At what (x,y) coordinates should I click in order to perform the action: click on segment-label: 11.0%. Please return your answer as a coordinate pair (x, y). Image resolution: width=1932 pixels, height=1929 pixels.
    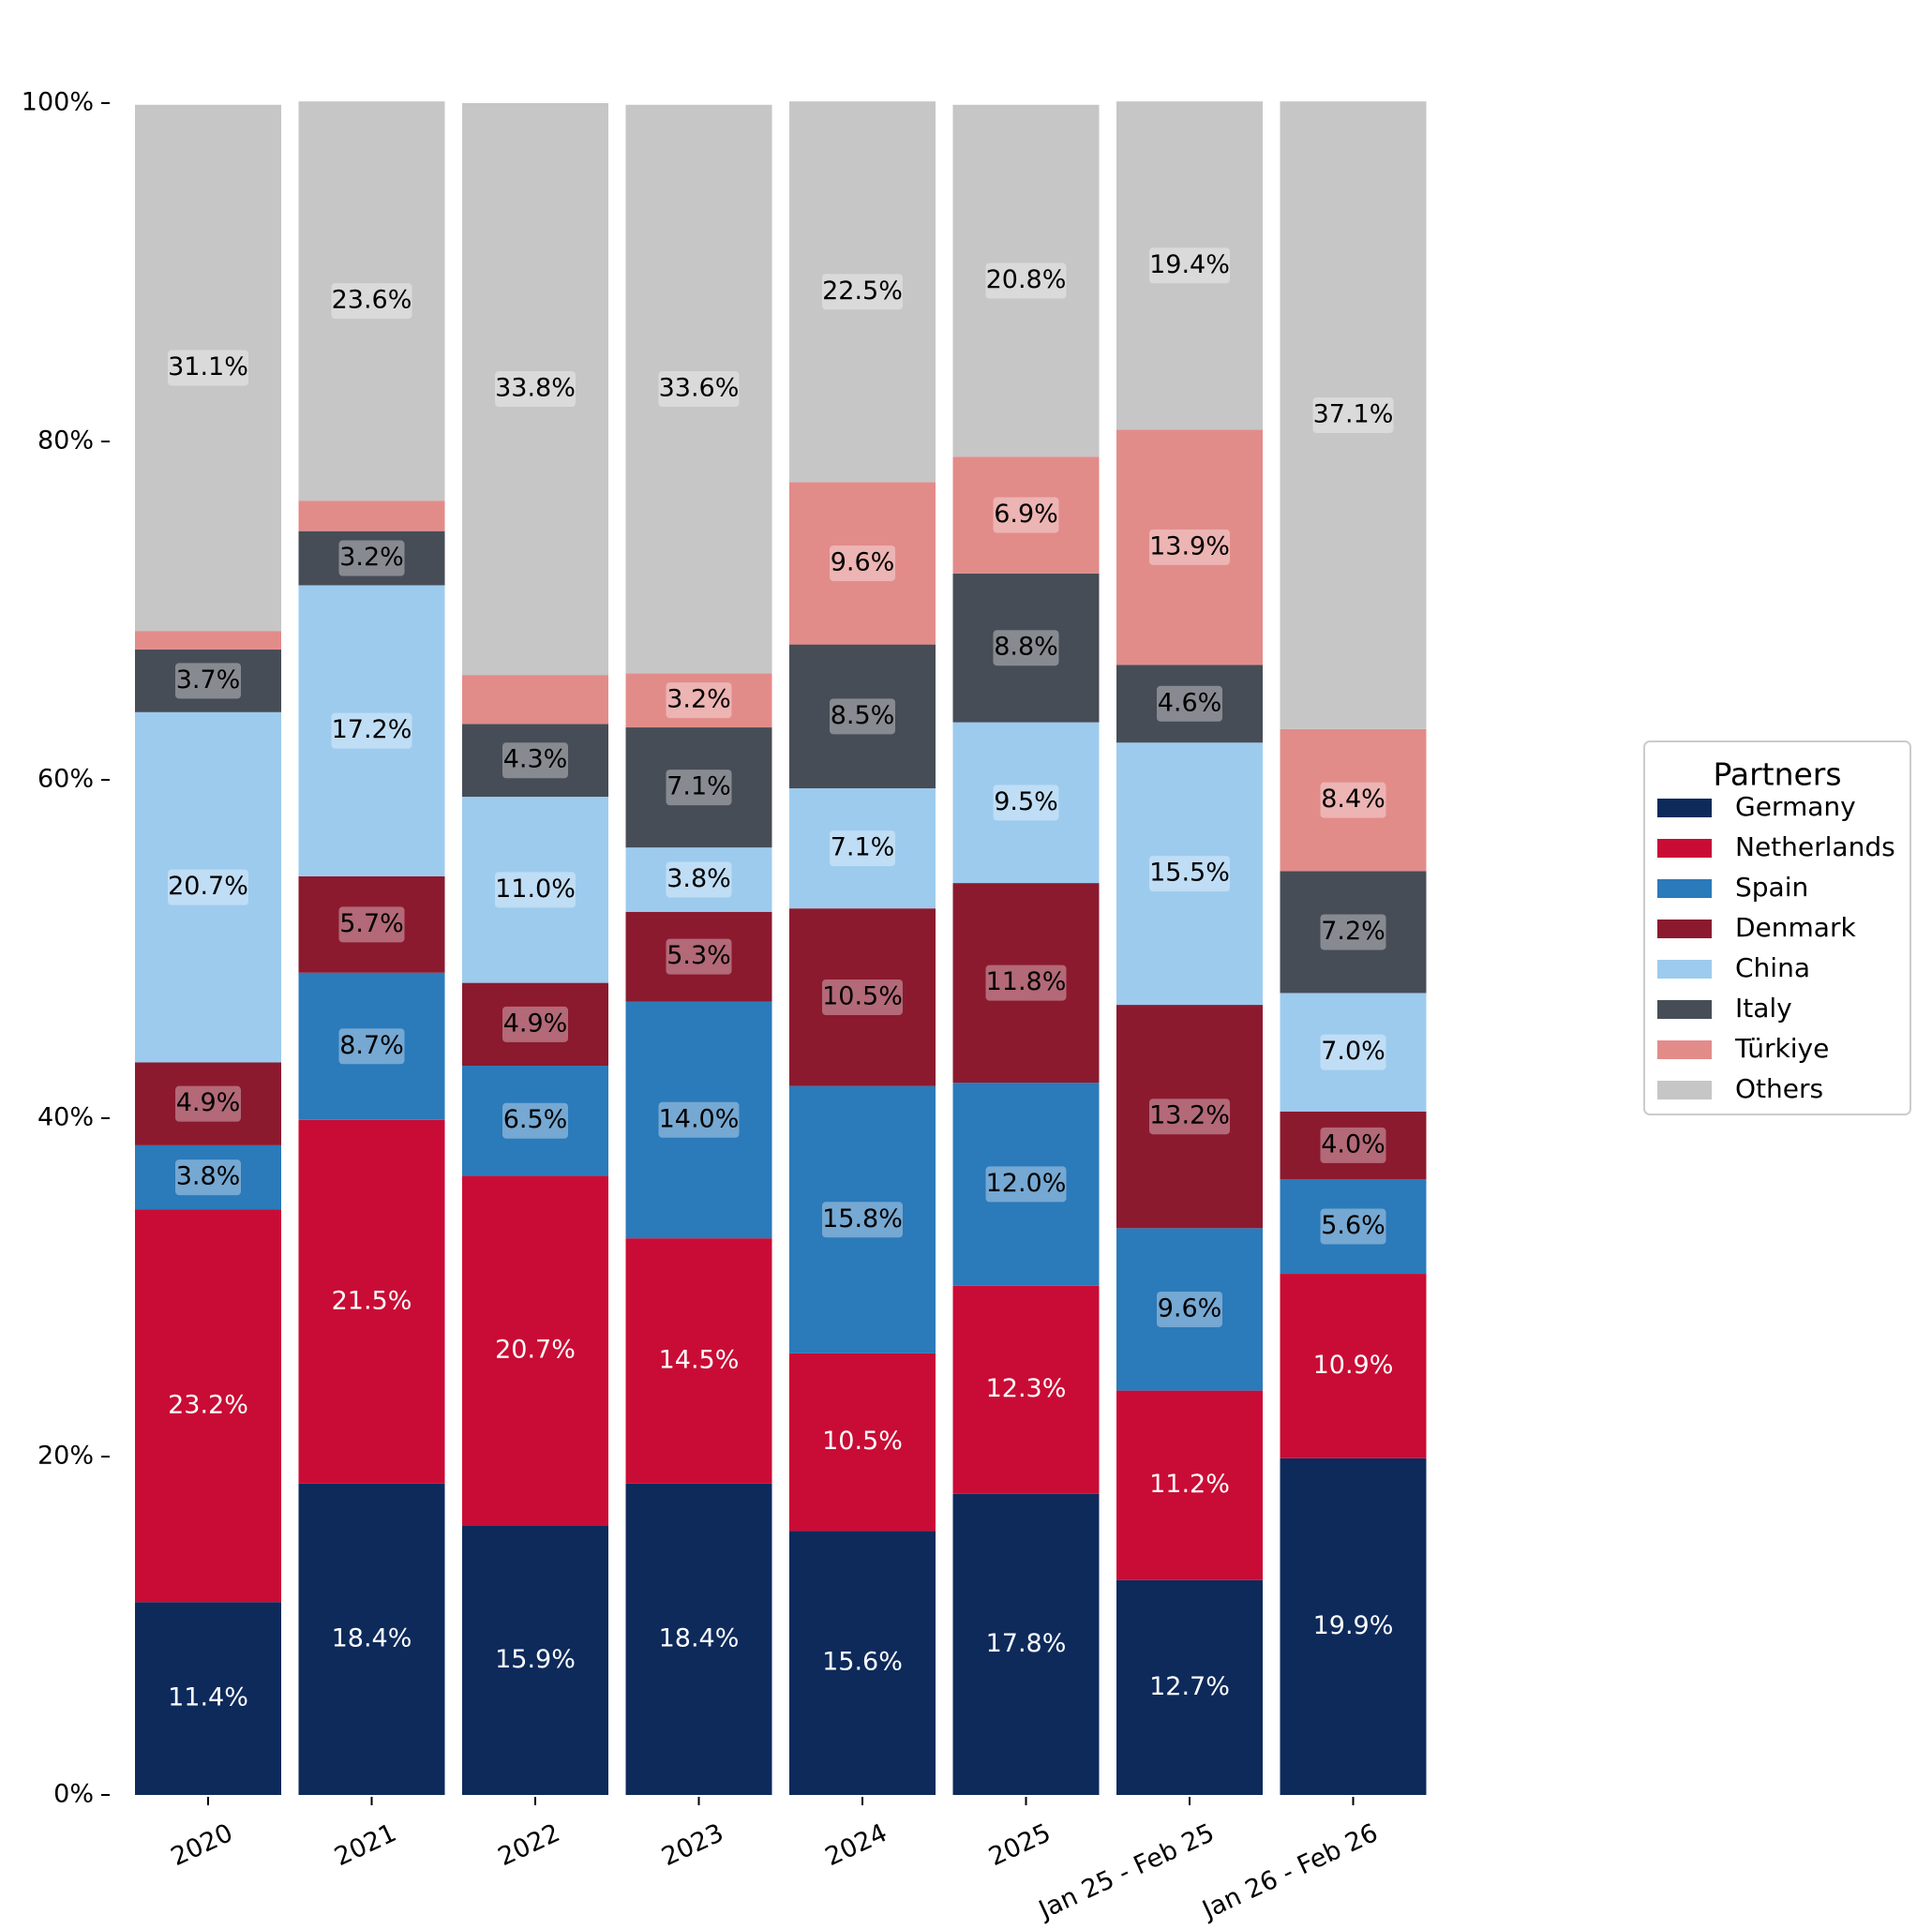
    Looking at the image, I should click on (536, 890).